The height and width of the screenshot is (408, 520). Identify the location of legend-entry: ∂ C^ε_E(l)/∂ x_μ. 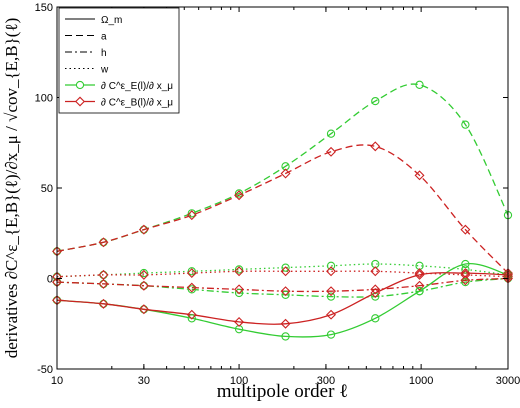
(119, 86).